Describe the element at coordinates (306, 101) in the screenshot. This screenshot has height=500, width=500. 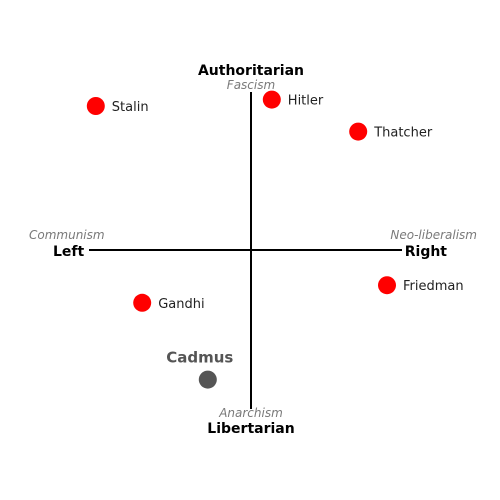
I see `point-label-hitler: Hitler` at that location.